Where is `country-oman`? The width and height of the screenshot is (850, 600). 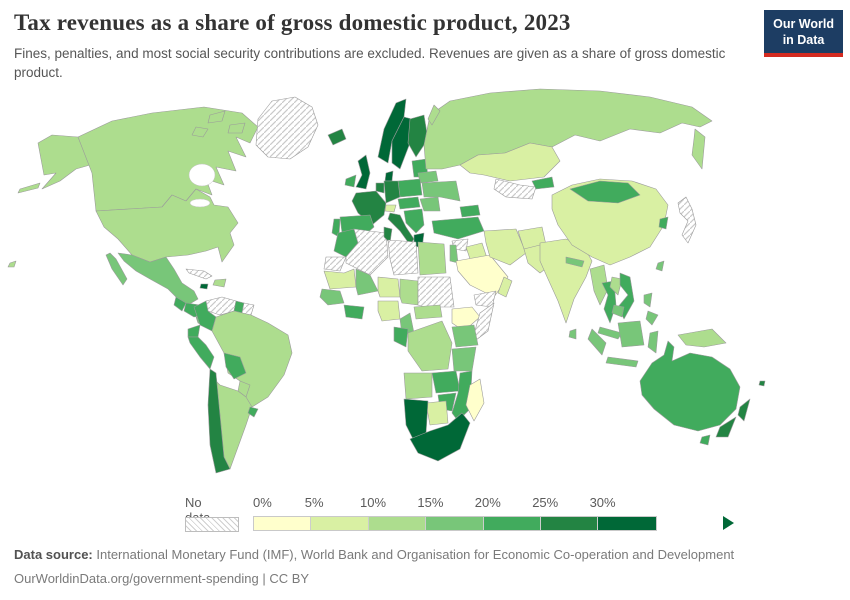 country-oman is located at coordinates (505, 287).